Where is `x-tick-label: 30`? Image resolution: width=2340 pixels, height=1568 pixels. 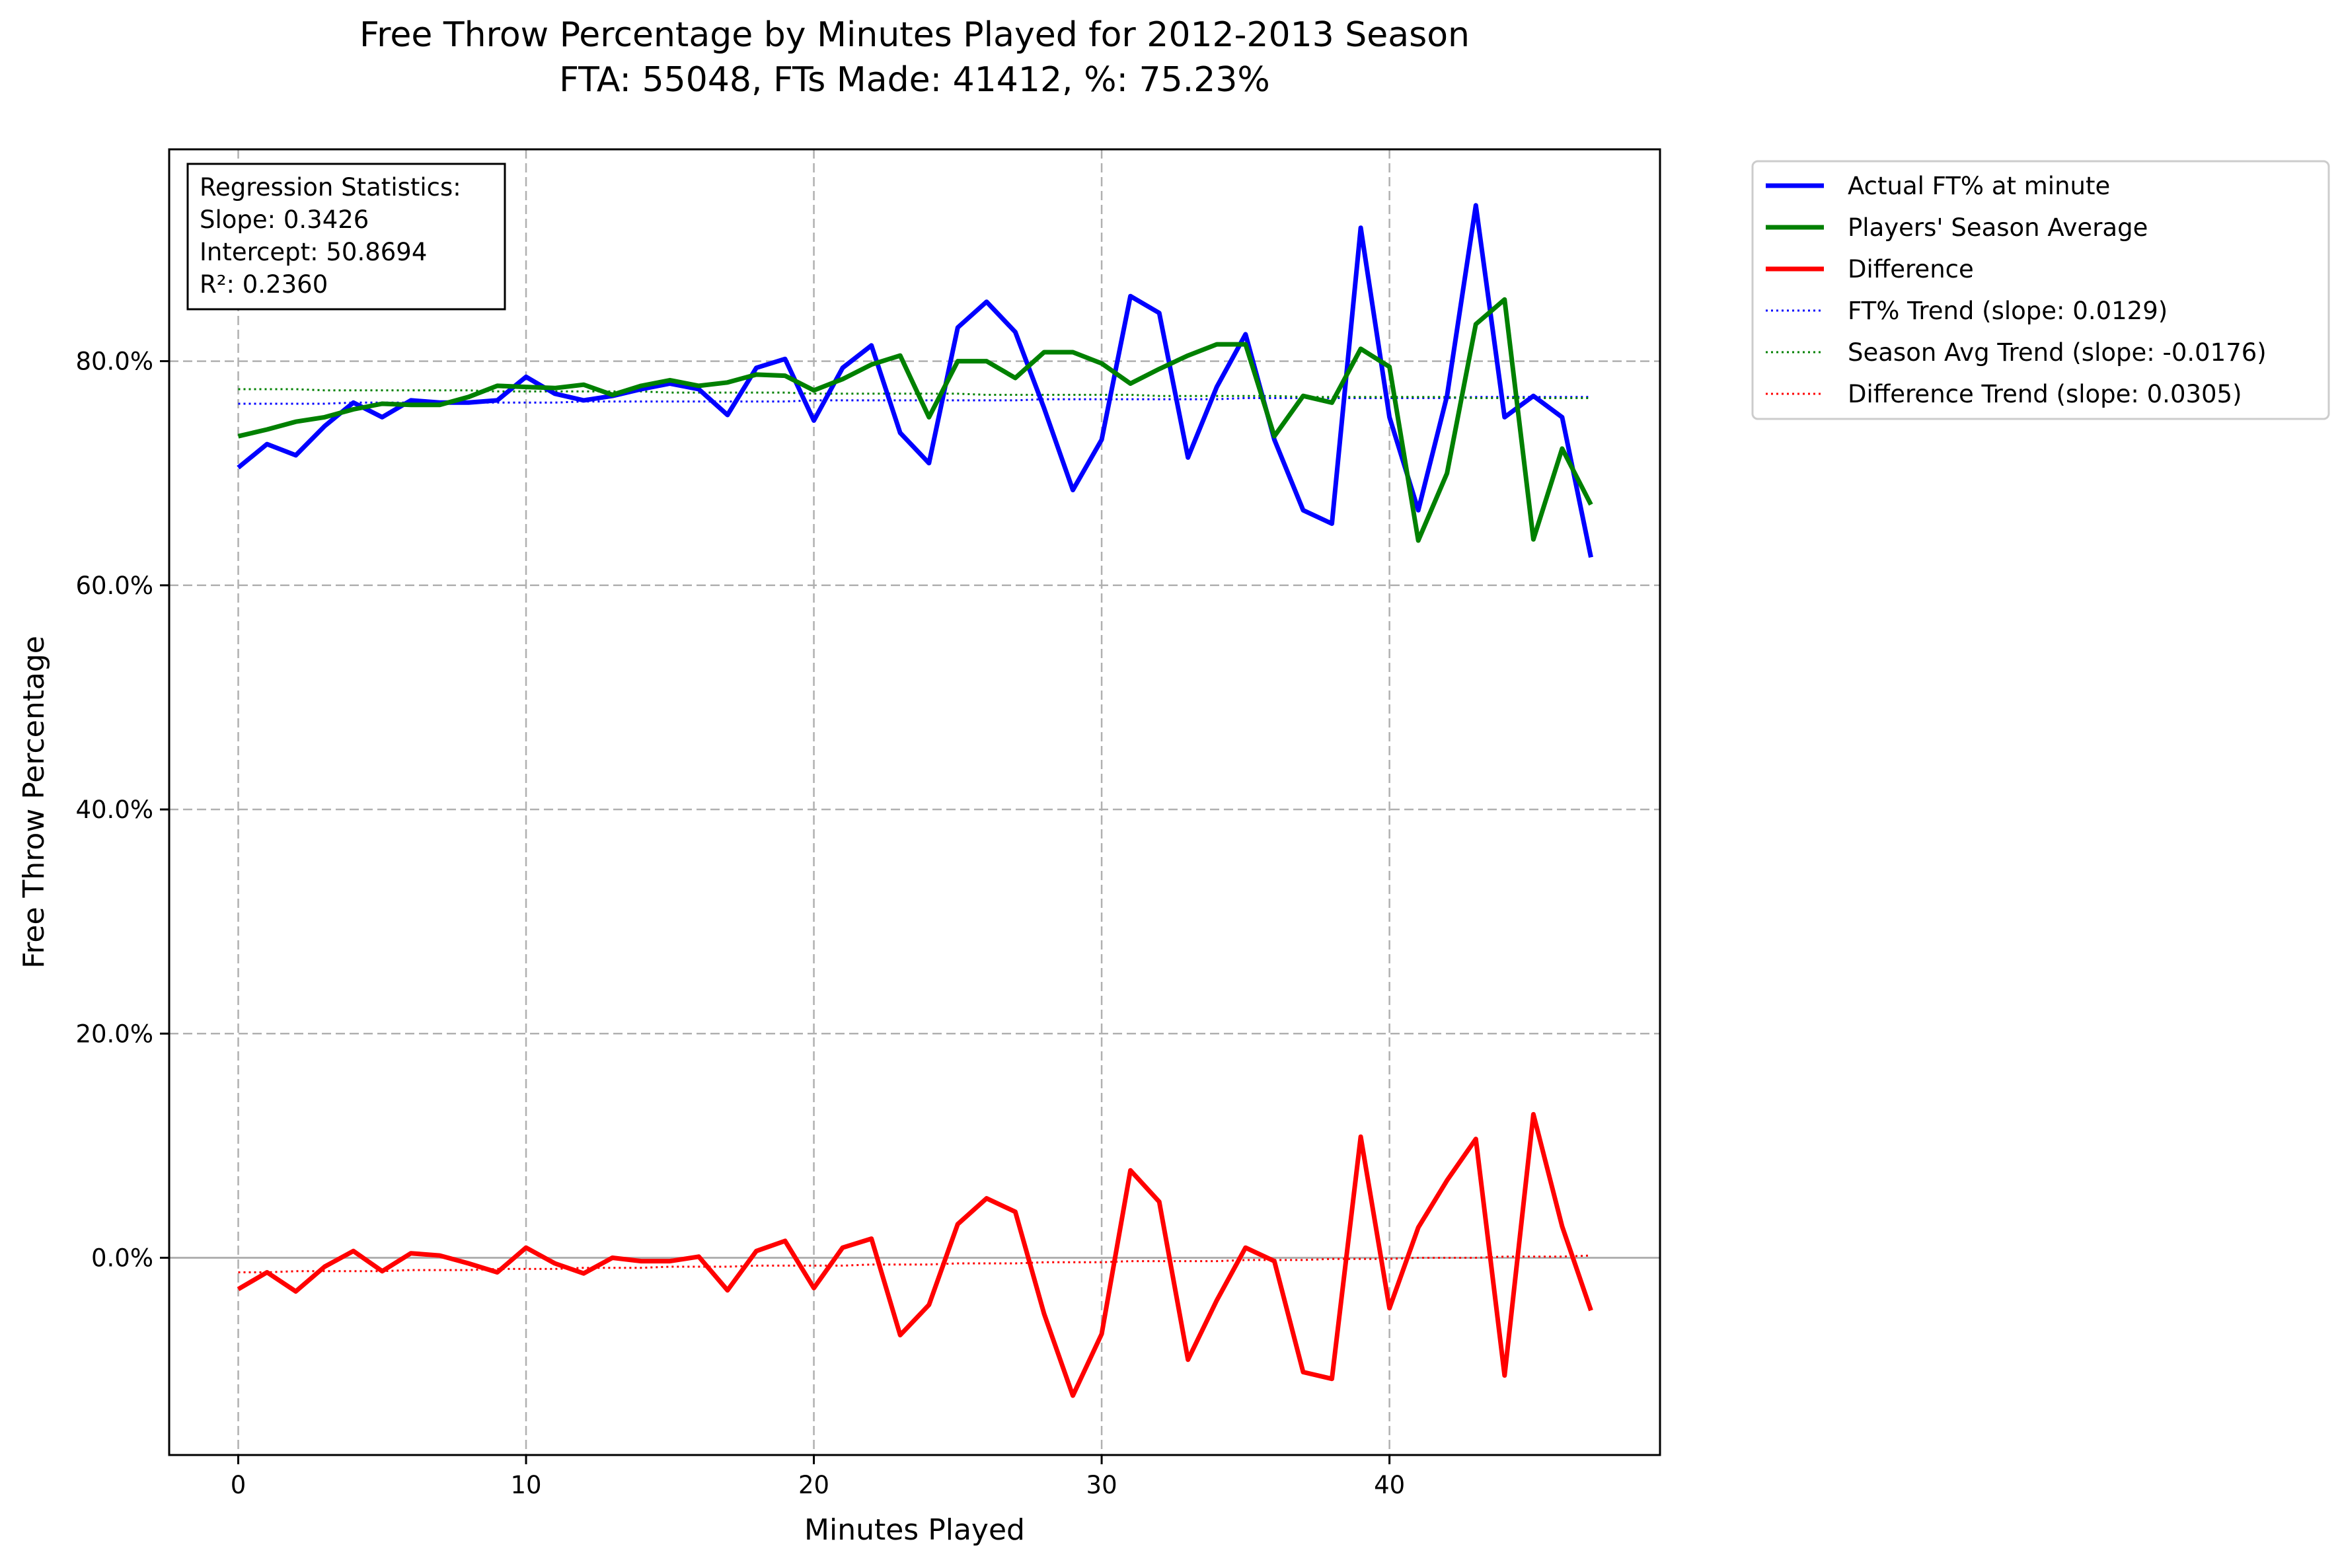 x-tick-label: 30 is located at coordinates (1101, 1485).